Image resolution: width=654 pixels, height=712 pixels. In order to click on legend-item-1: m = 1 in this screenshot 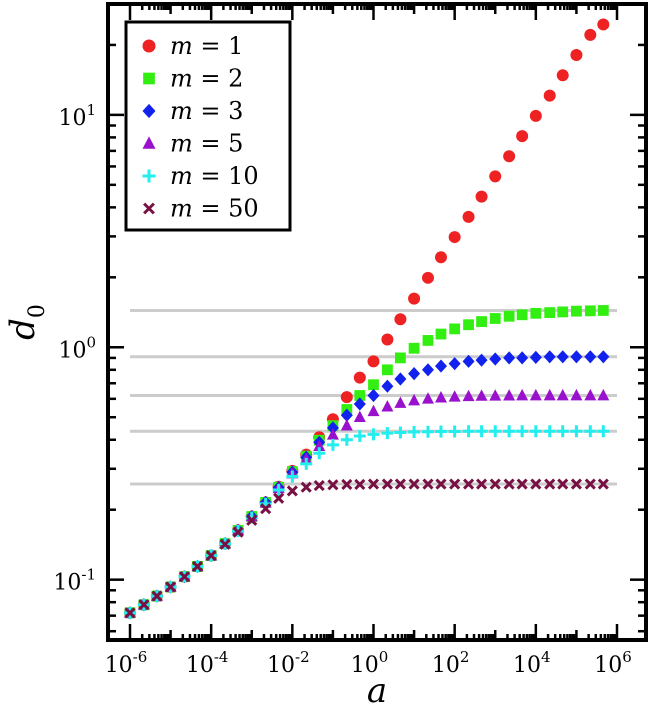, I will do `click(192, 46)`.